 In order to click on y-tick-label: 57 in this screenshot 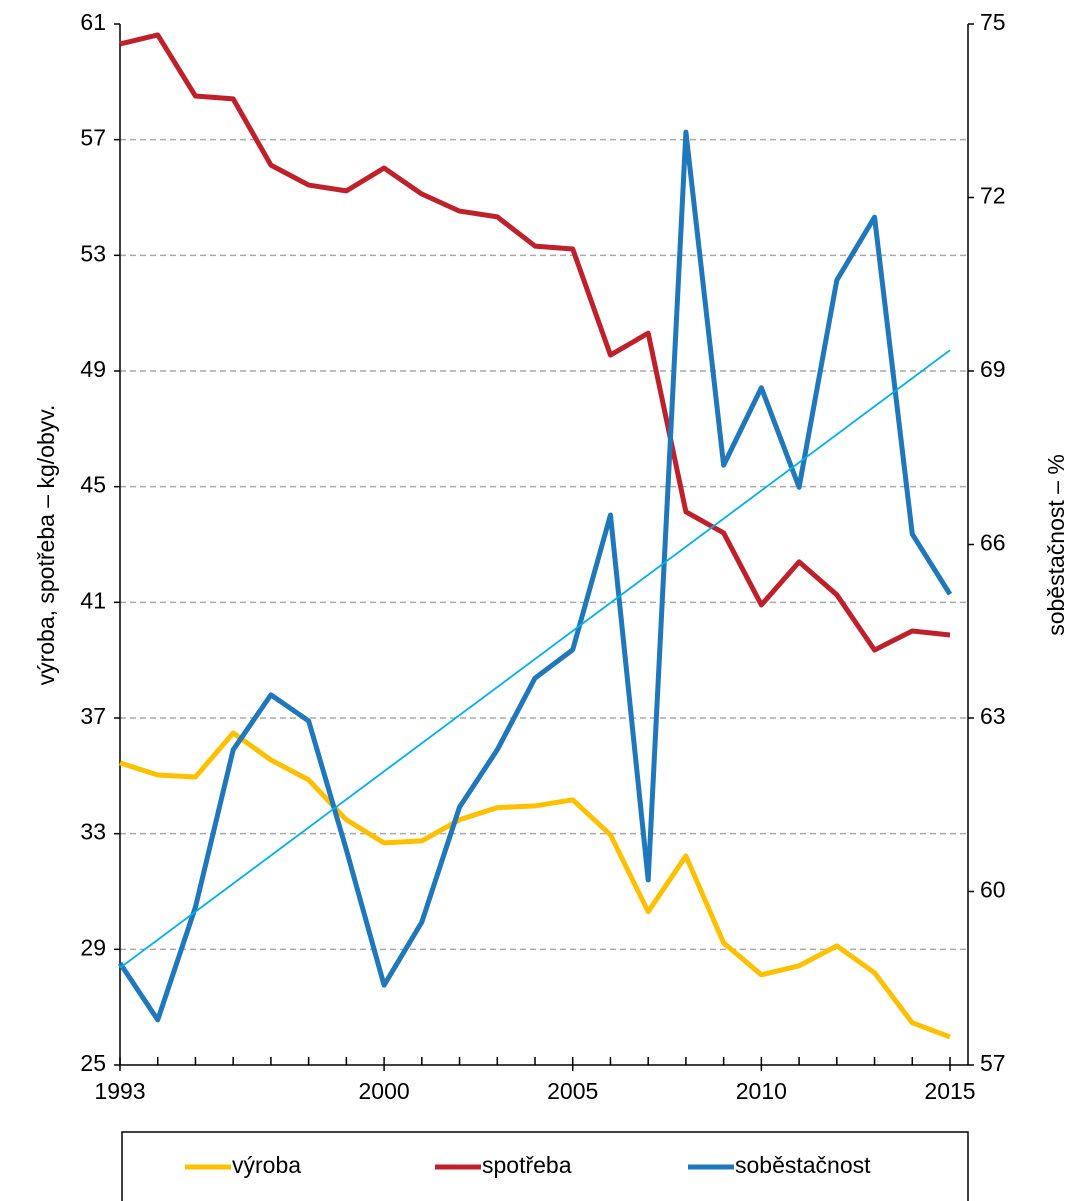, I will do `click(93, 138)`.